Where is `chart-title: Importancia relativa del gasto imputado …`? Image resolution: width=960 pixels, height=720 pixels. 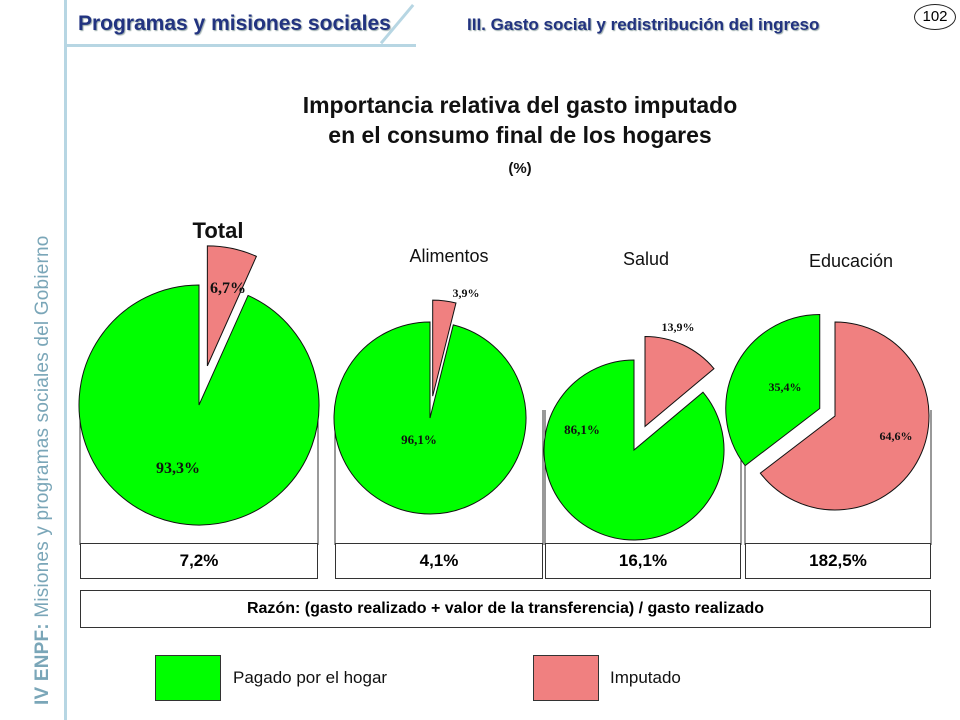 chart-title: Importancia relativa del gasto imputado … is located at coordinates (520, 120).